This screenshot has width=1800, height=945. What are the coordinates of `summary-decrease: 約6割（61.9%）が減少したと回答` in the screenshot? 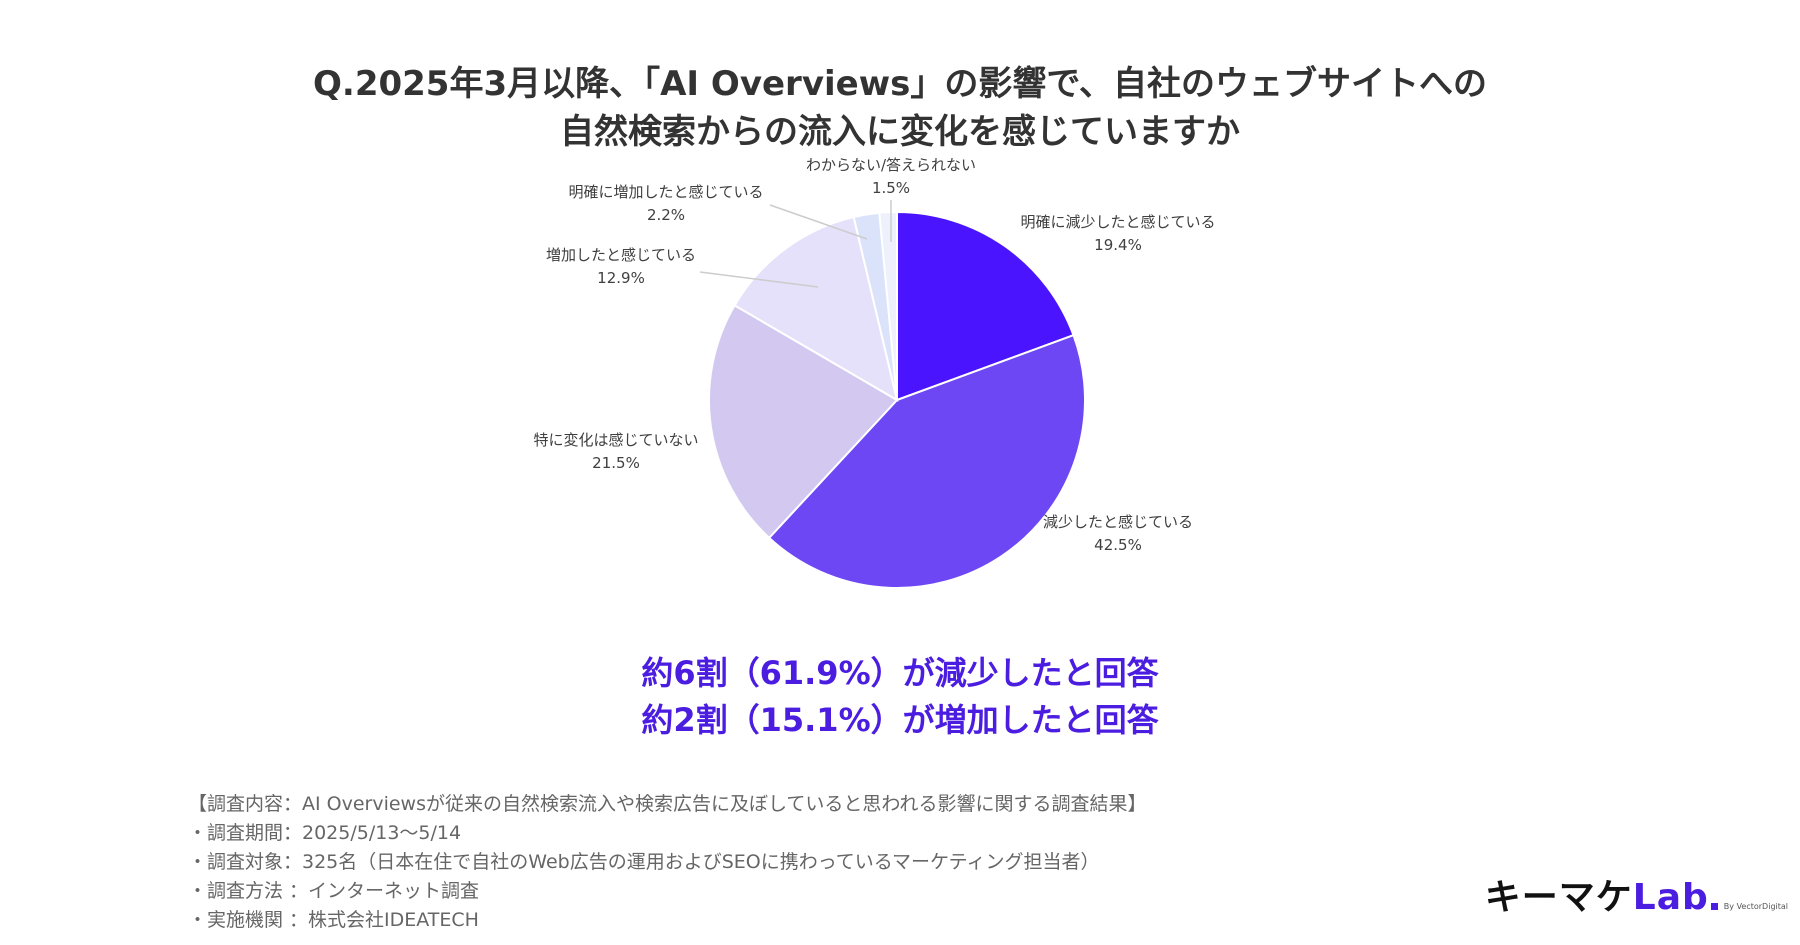 It's located at (900, 673).